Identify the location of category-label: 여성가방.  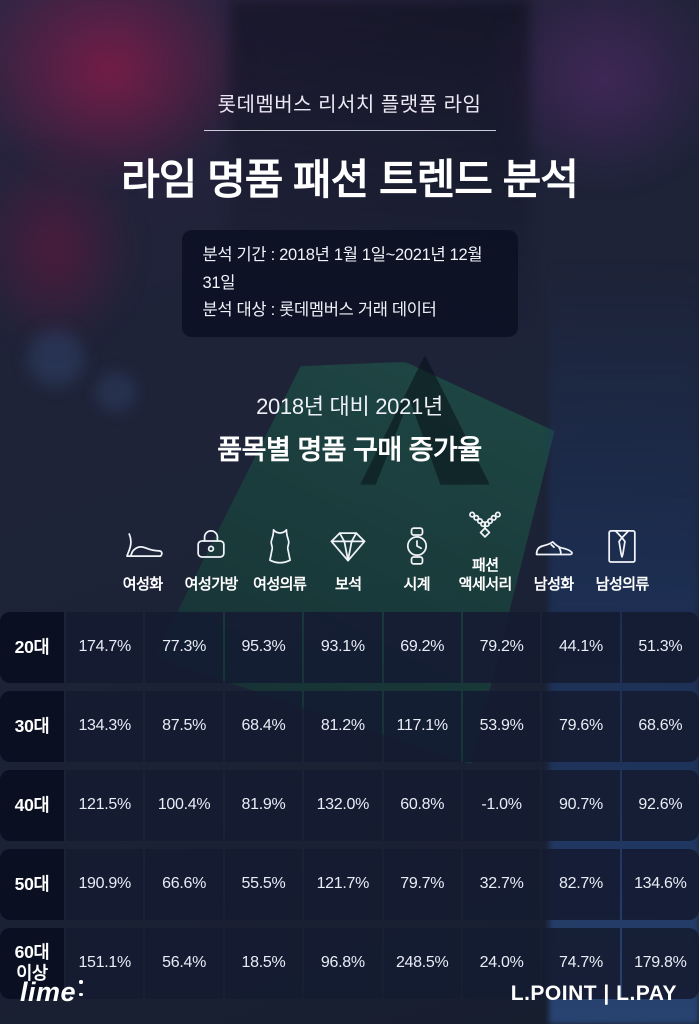
(211, 584).